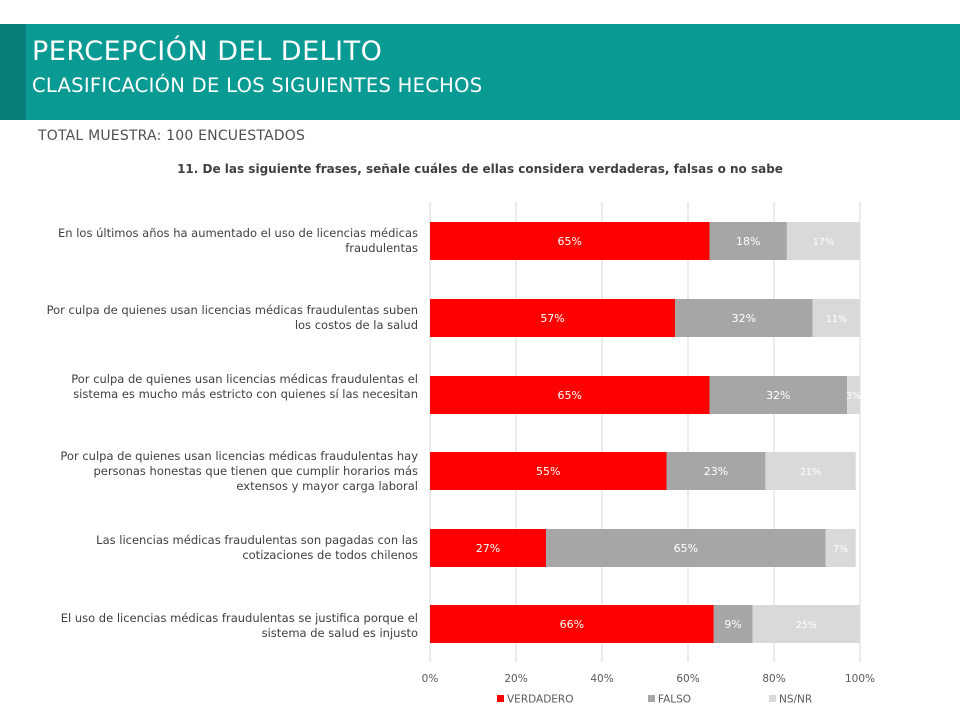 Image resolution: width=960 pixels, height=720 pixels. I want to click on data-label: 27%, so click(488, 548).